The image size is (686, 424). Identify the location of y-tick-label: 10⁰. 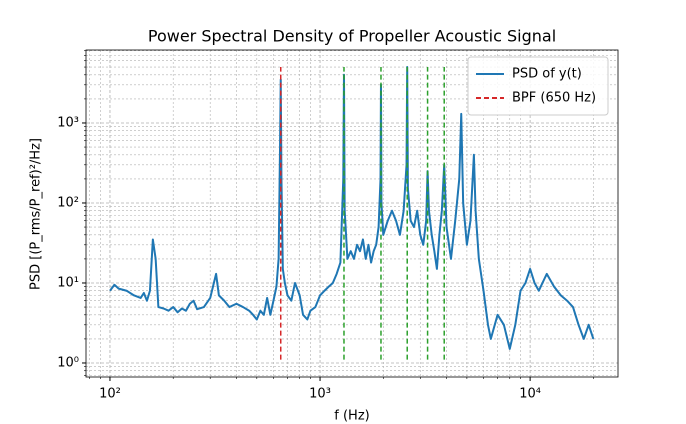
(68, 362).